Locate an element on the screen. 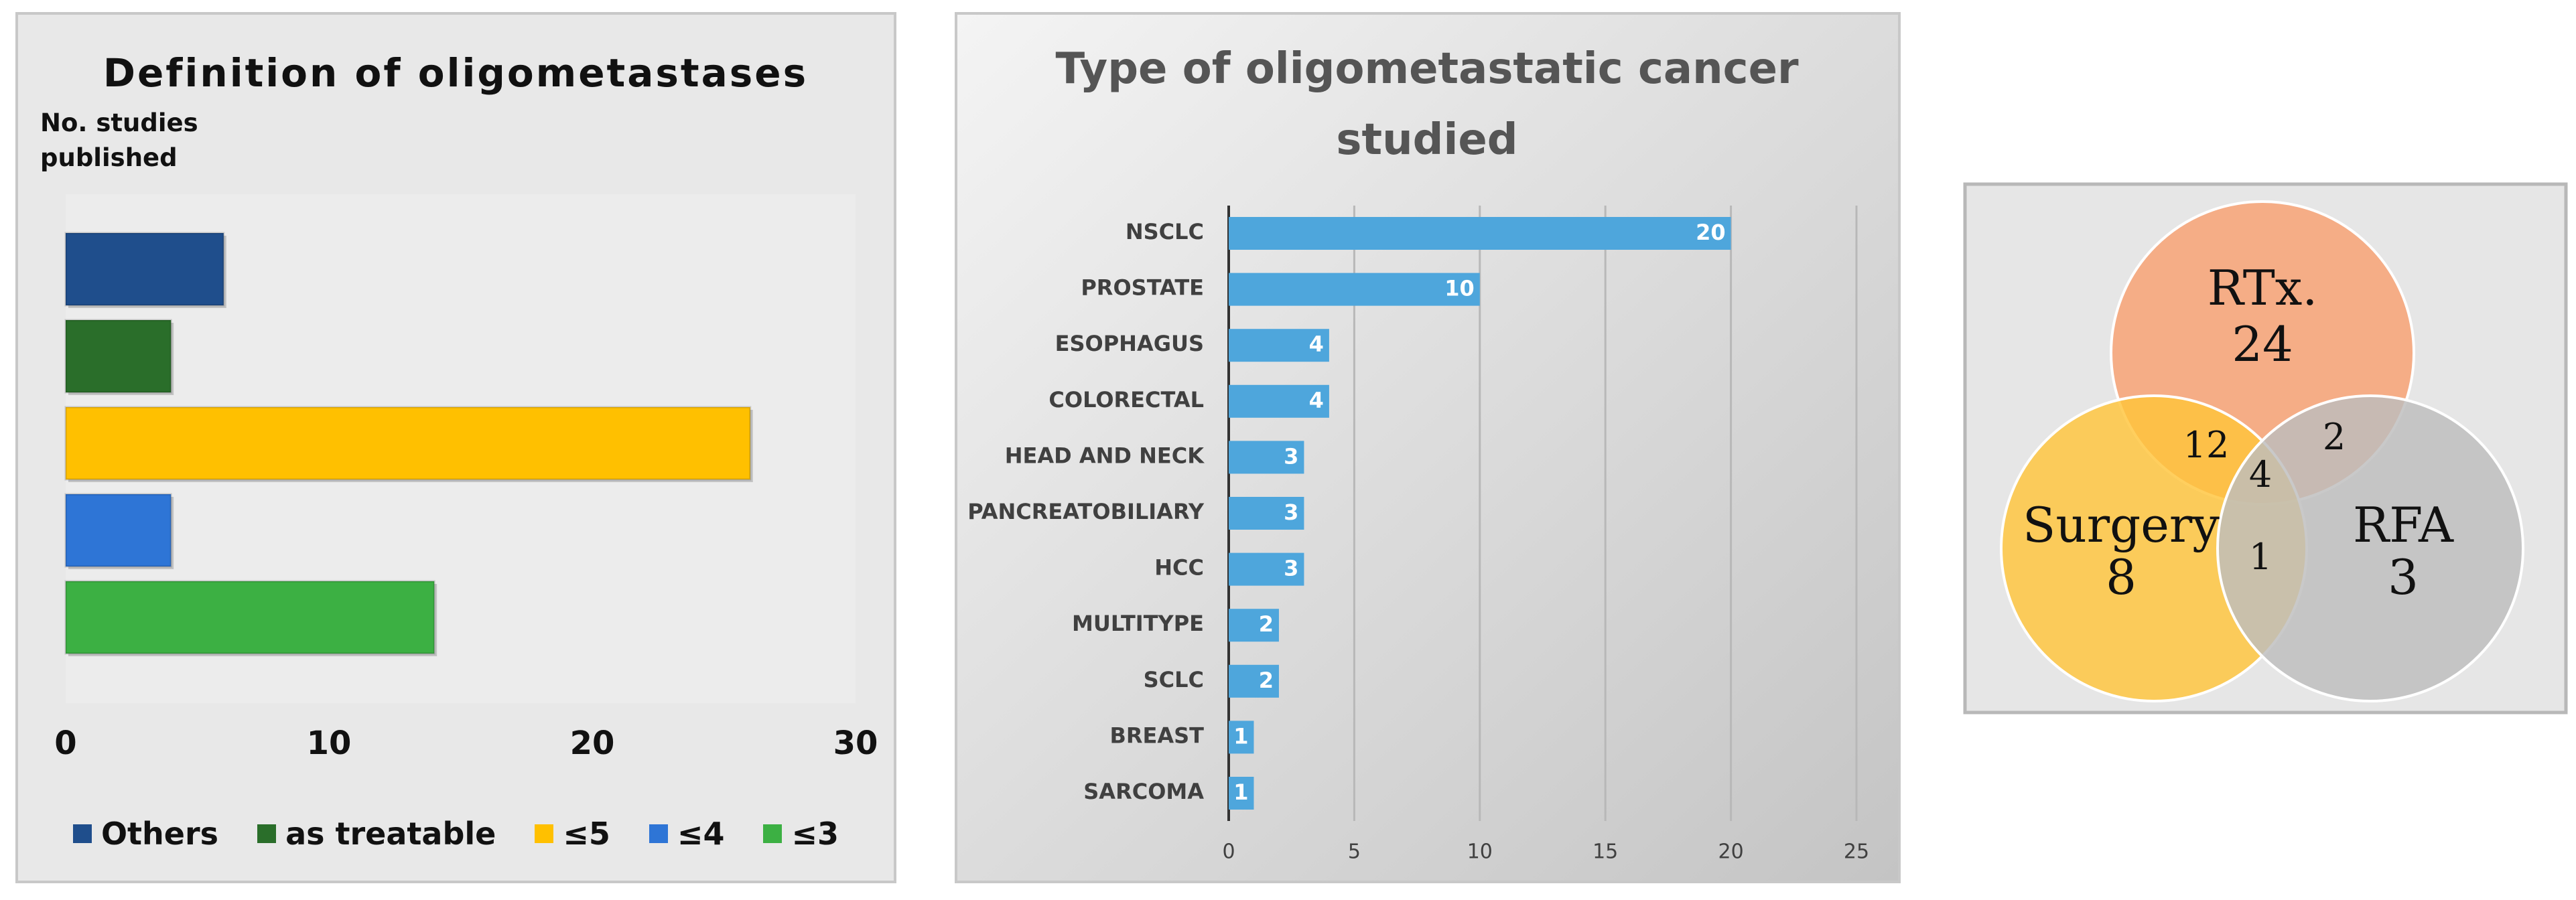 This screenshot has height=900, width=2576. x-tick-label: 15 is located at coordinates (1605, 852).